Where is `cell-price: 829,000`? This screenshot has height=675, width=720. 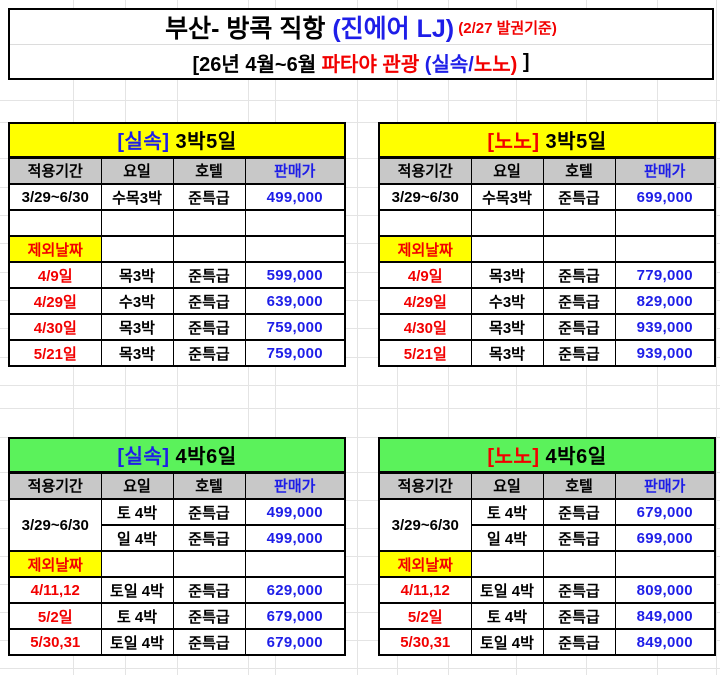
cell-price: 829,000 is located at coordinates (665, 301).